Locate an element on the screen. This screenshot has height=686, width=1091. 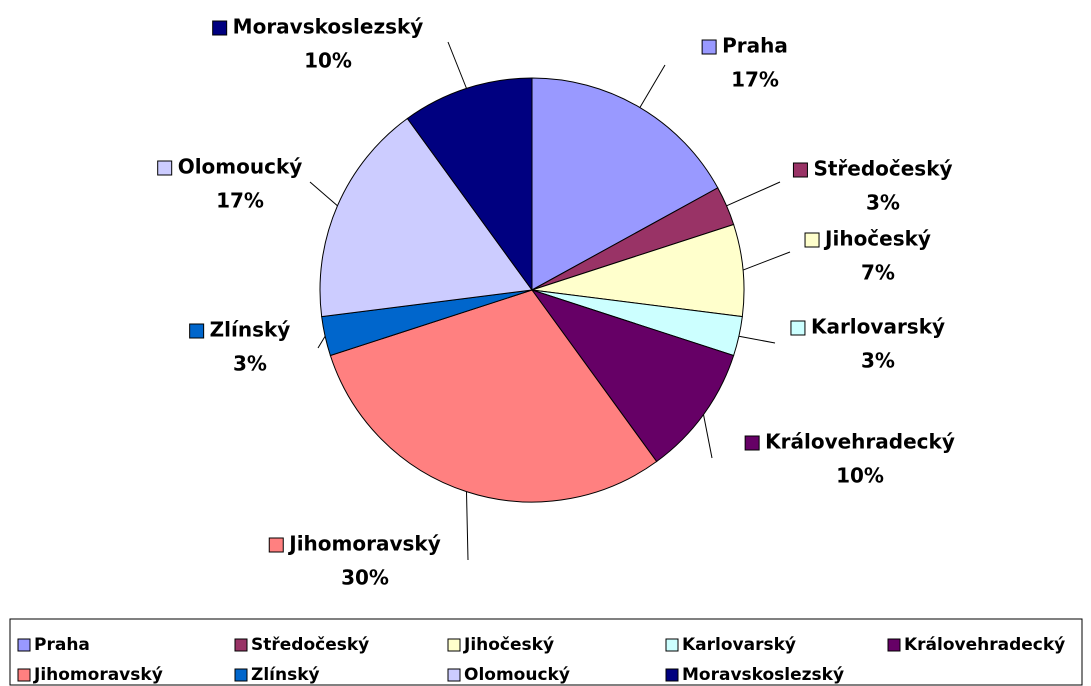
legend-label: Karlovarský is located at coordinates (739, 645).